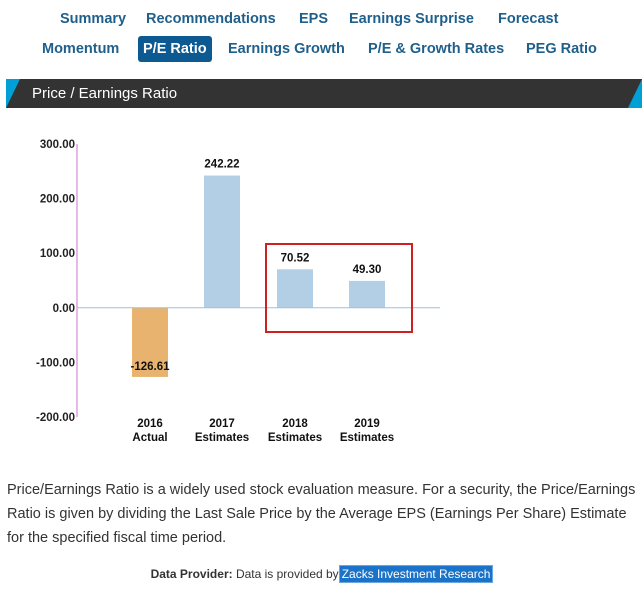 This screenshot has width=644, height=604. I want to click on tab-pe-growth-rates: P/E & Growth Rates, so click(436, 49).